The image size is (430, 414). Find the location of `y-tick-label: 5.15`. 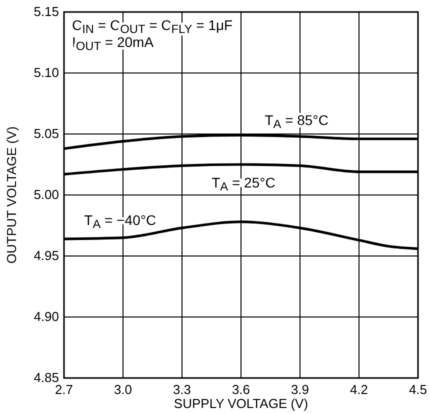

y-tick-label: 5.15 is located at coordinates (46, 11).